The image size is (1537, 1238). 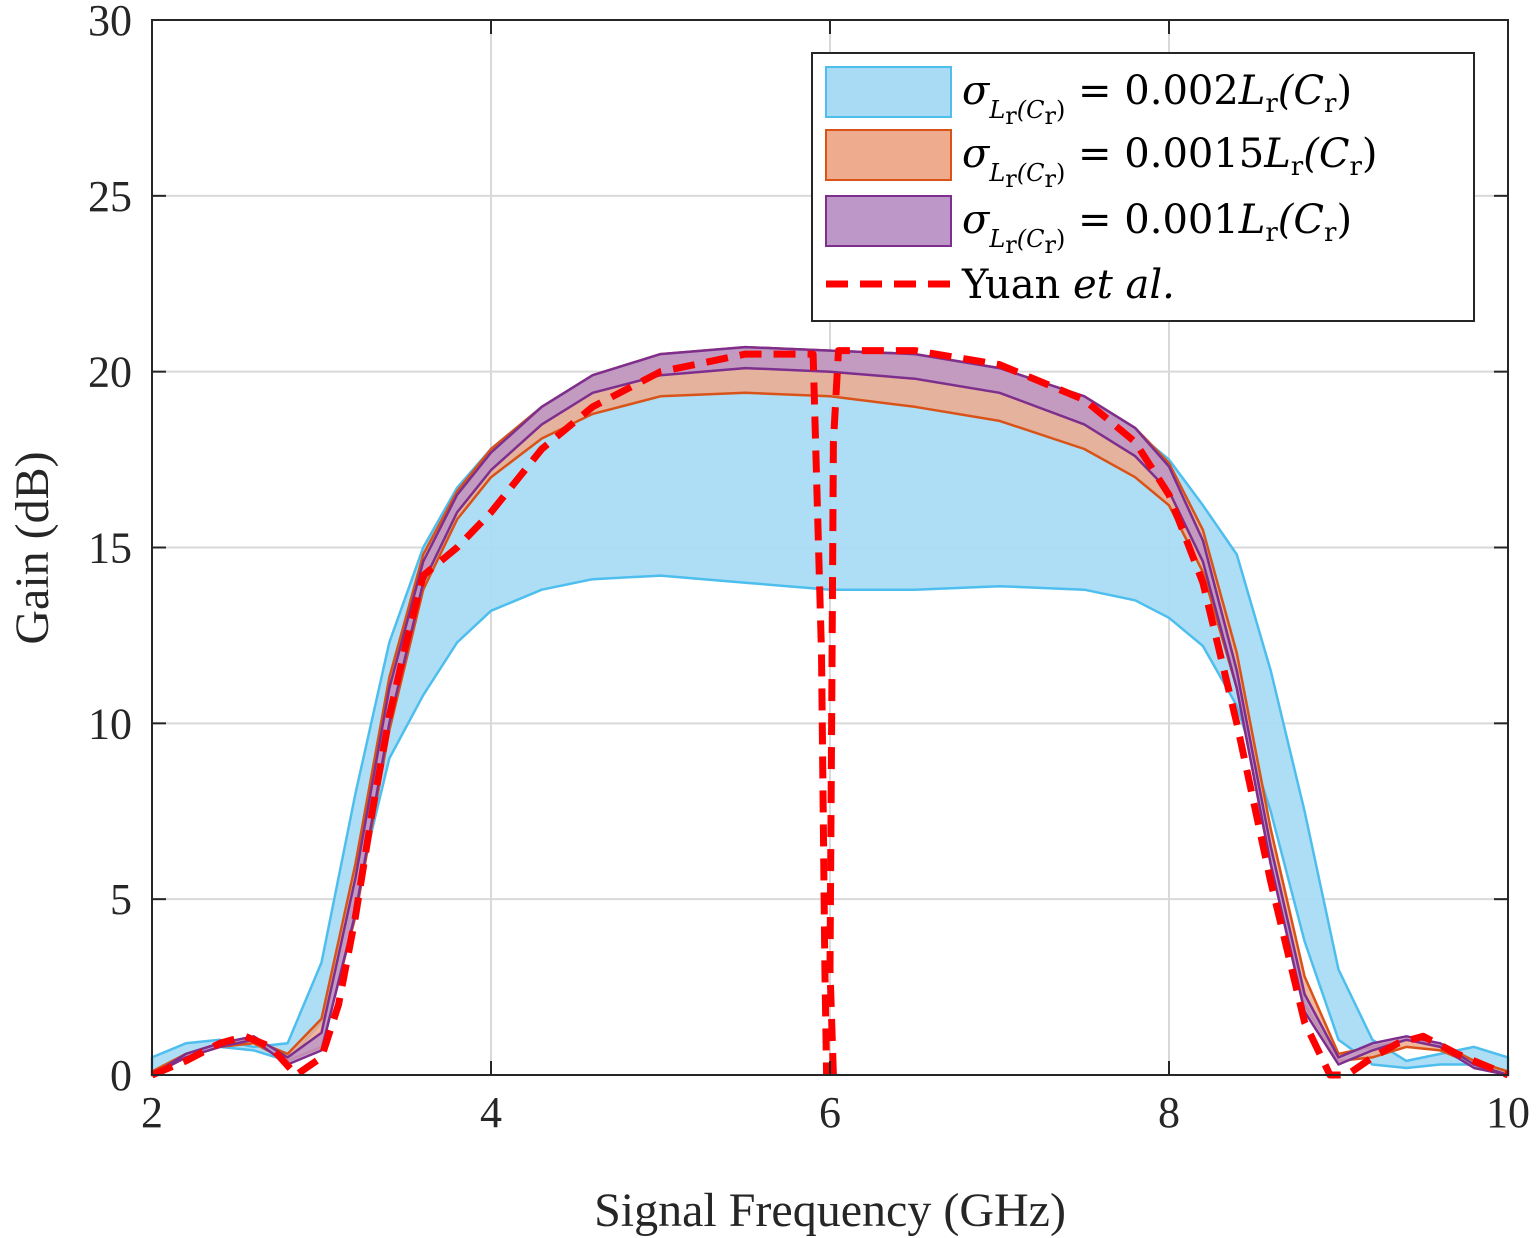 What do you see at coordinates (1508, 1112) in the screenshot?
I see `x-tick-label-10: 10` at bounding box center [1508, 1112].